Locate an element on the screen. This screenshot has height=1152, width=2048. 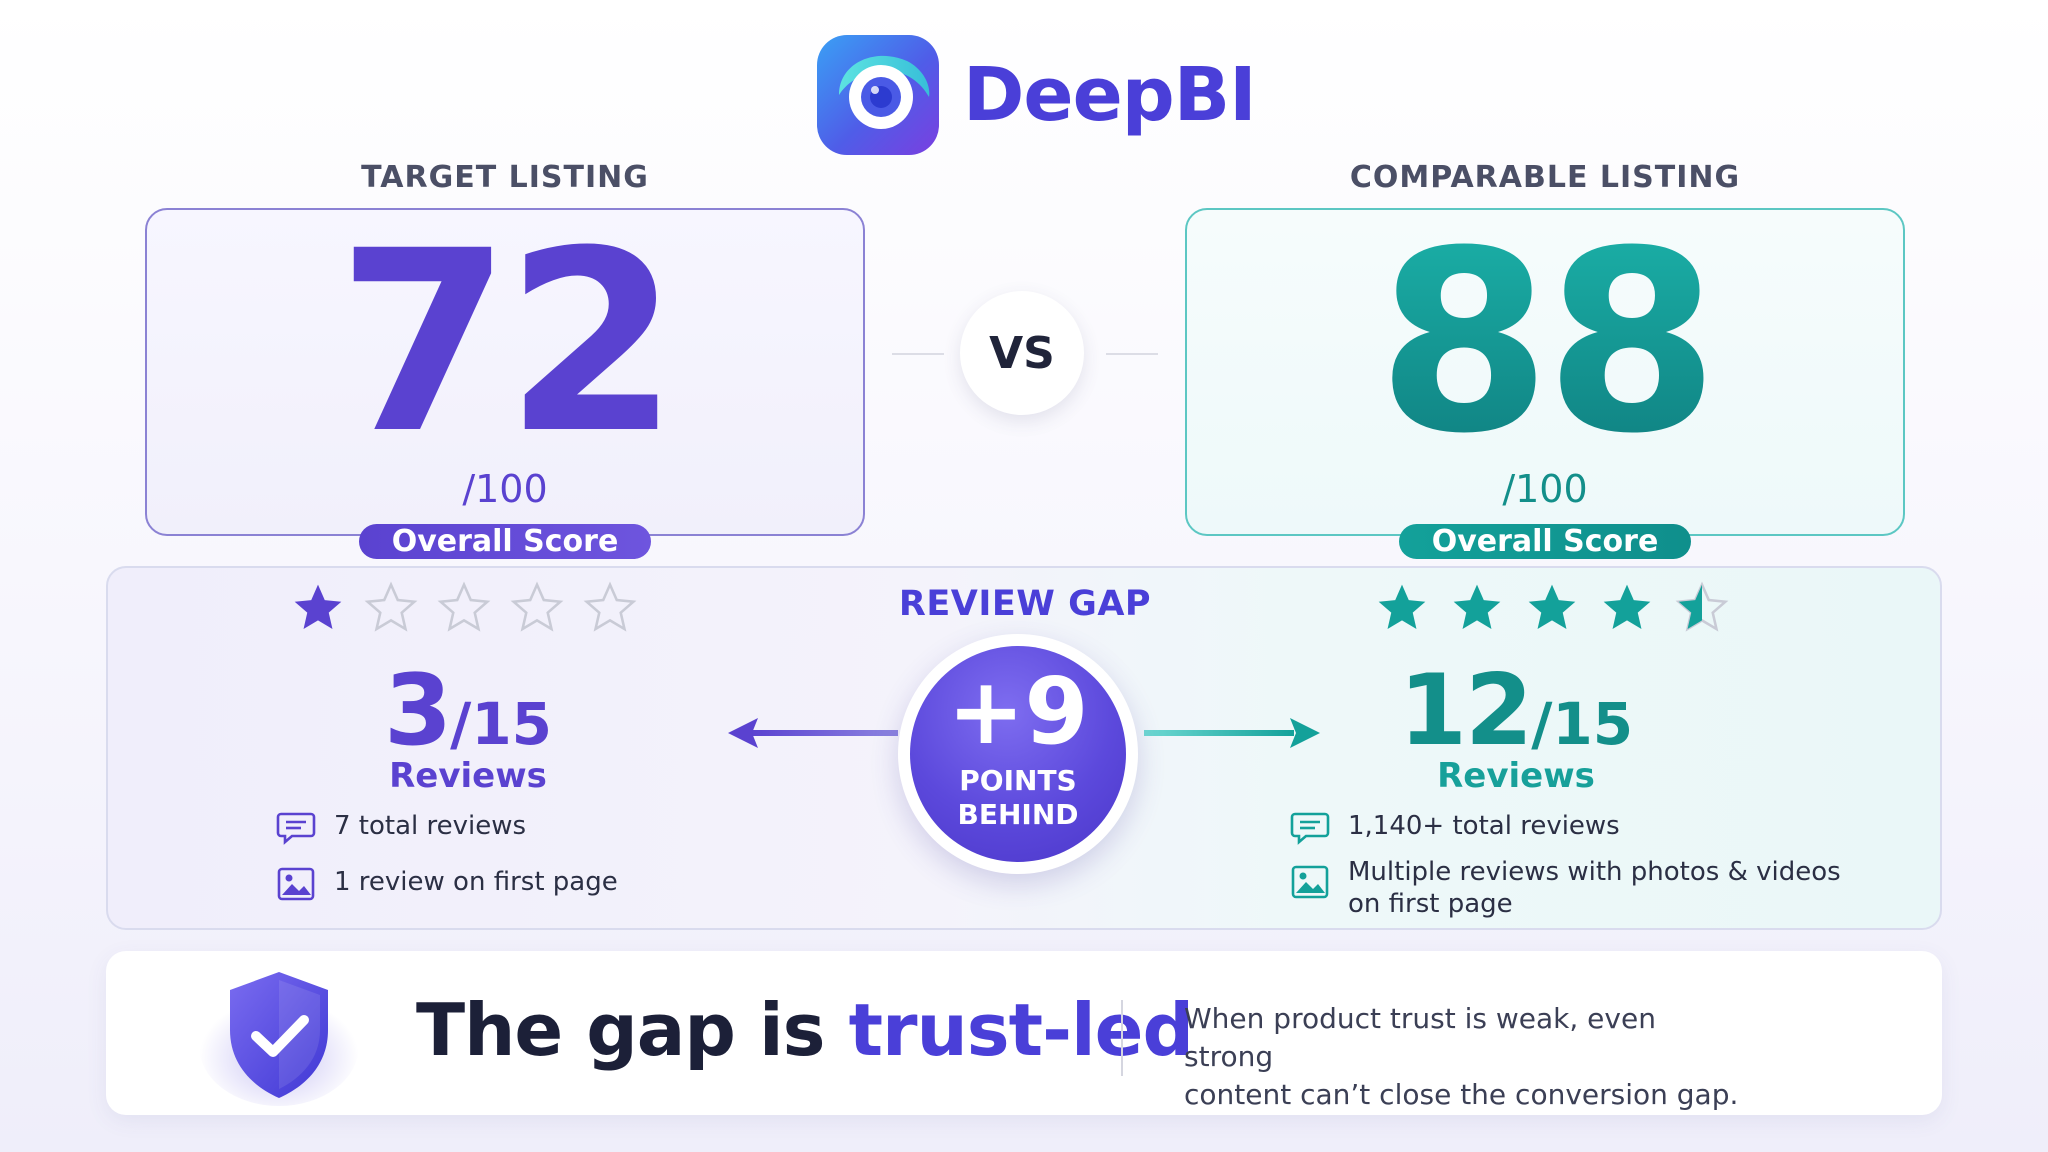
comparable-detail-total: 1,140+ total reviews is located at coordinates (1455, 828).